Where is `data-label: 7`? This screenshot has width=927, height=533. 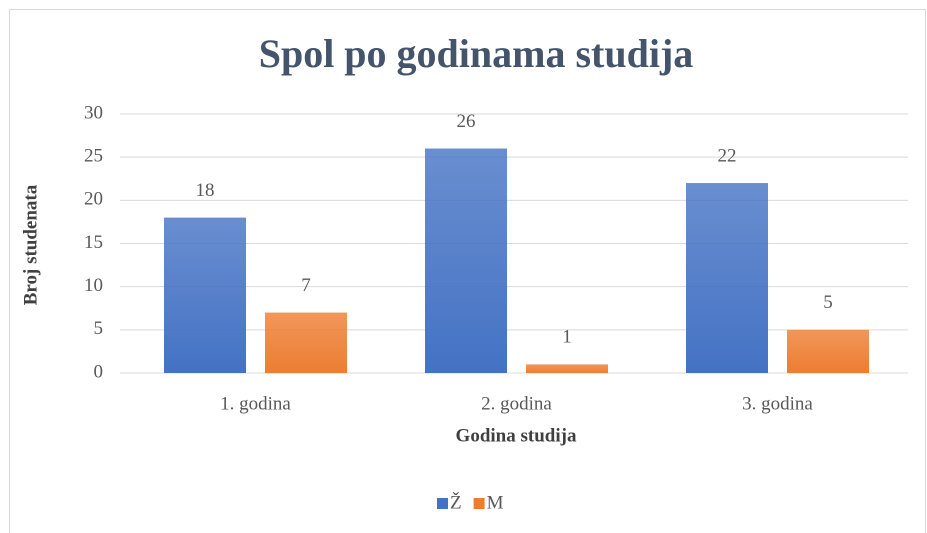
data-label: 7 is located at coordinates (306, 285).